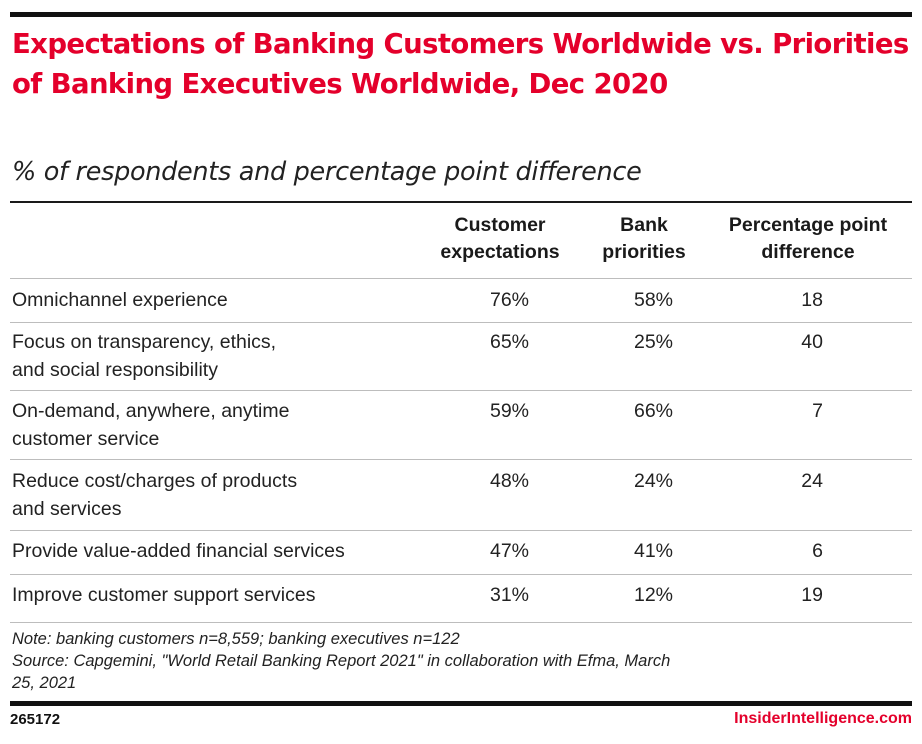  I want to click on row-label: Improve customer support services, so click(164, 595).